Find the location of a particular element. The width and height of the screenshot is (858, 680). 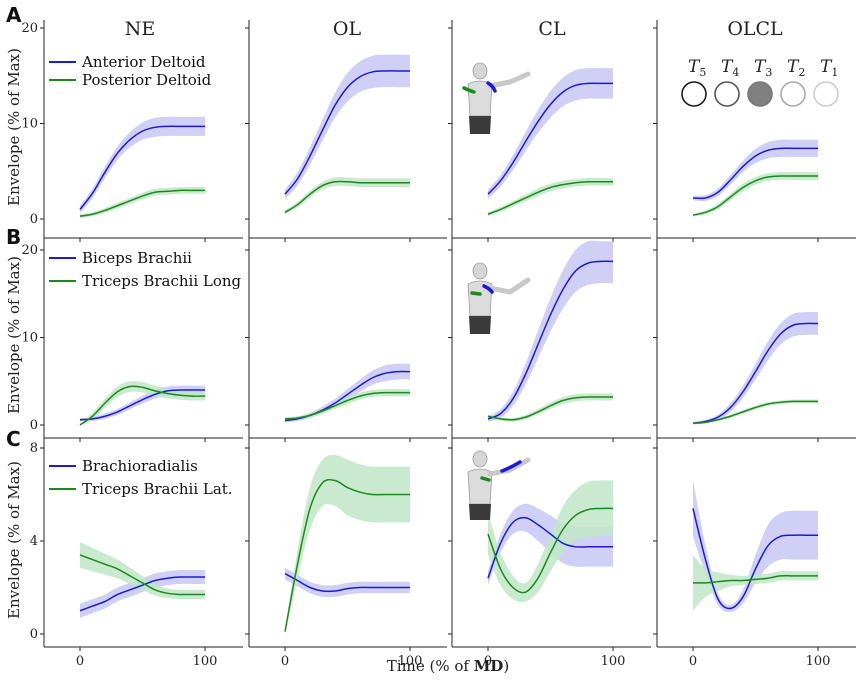

panel-c-cl: 0 100 is located at coordinates (549, 553).